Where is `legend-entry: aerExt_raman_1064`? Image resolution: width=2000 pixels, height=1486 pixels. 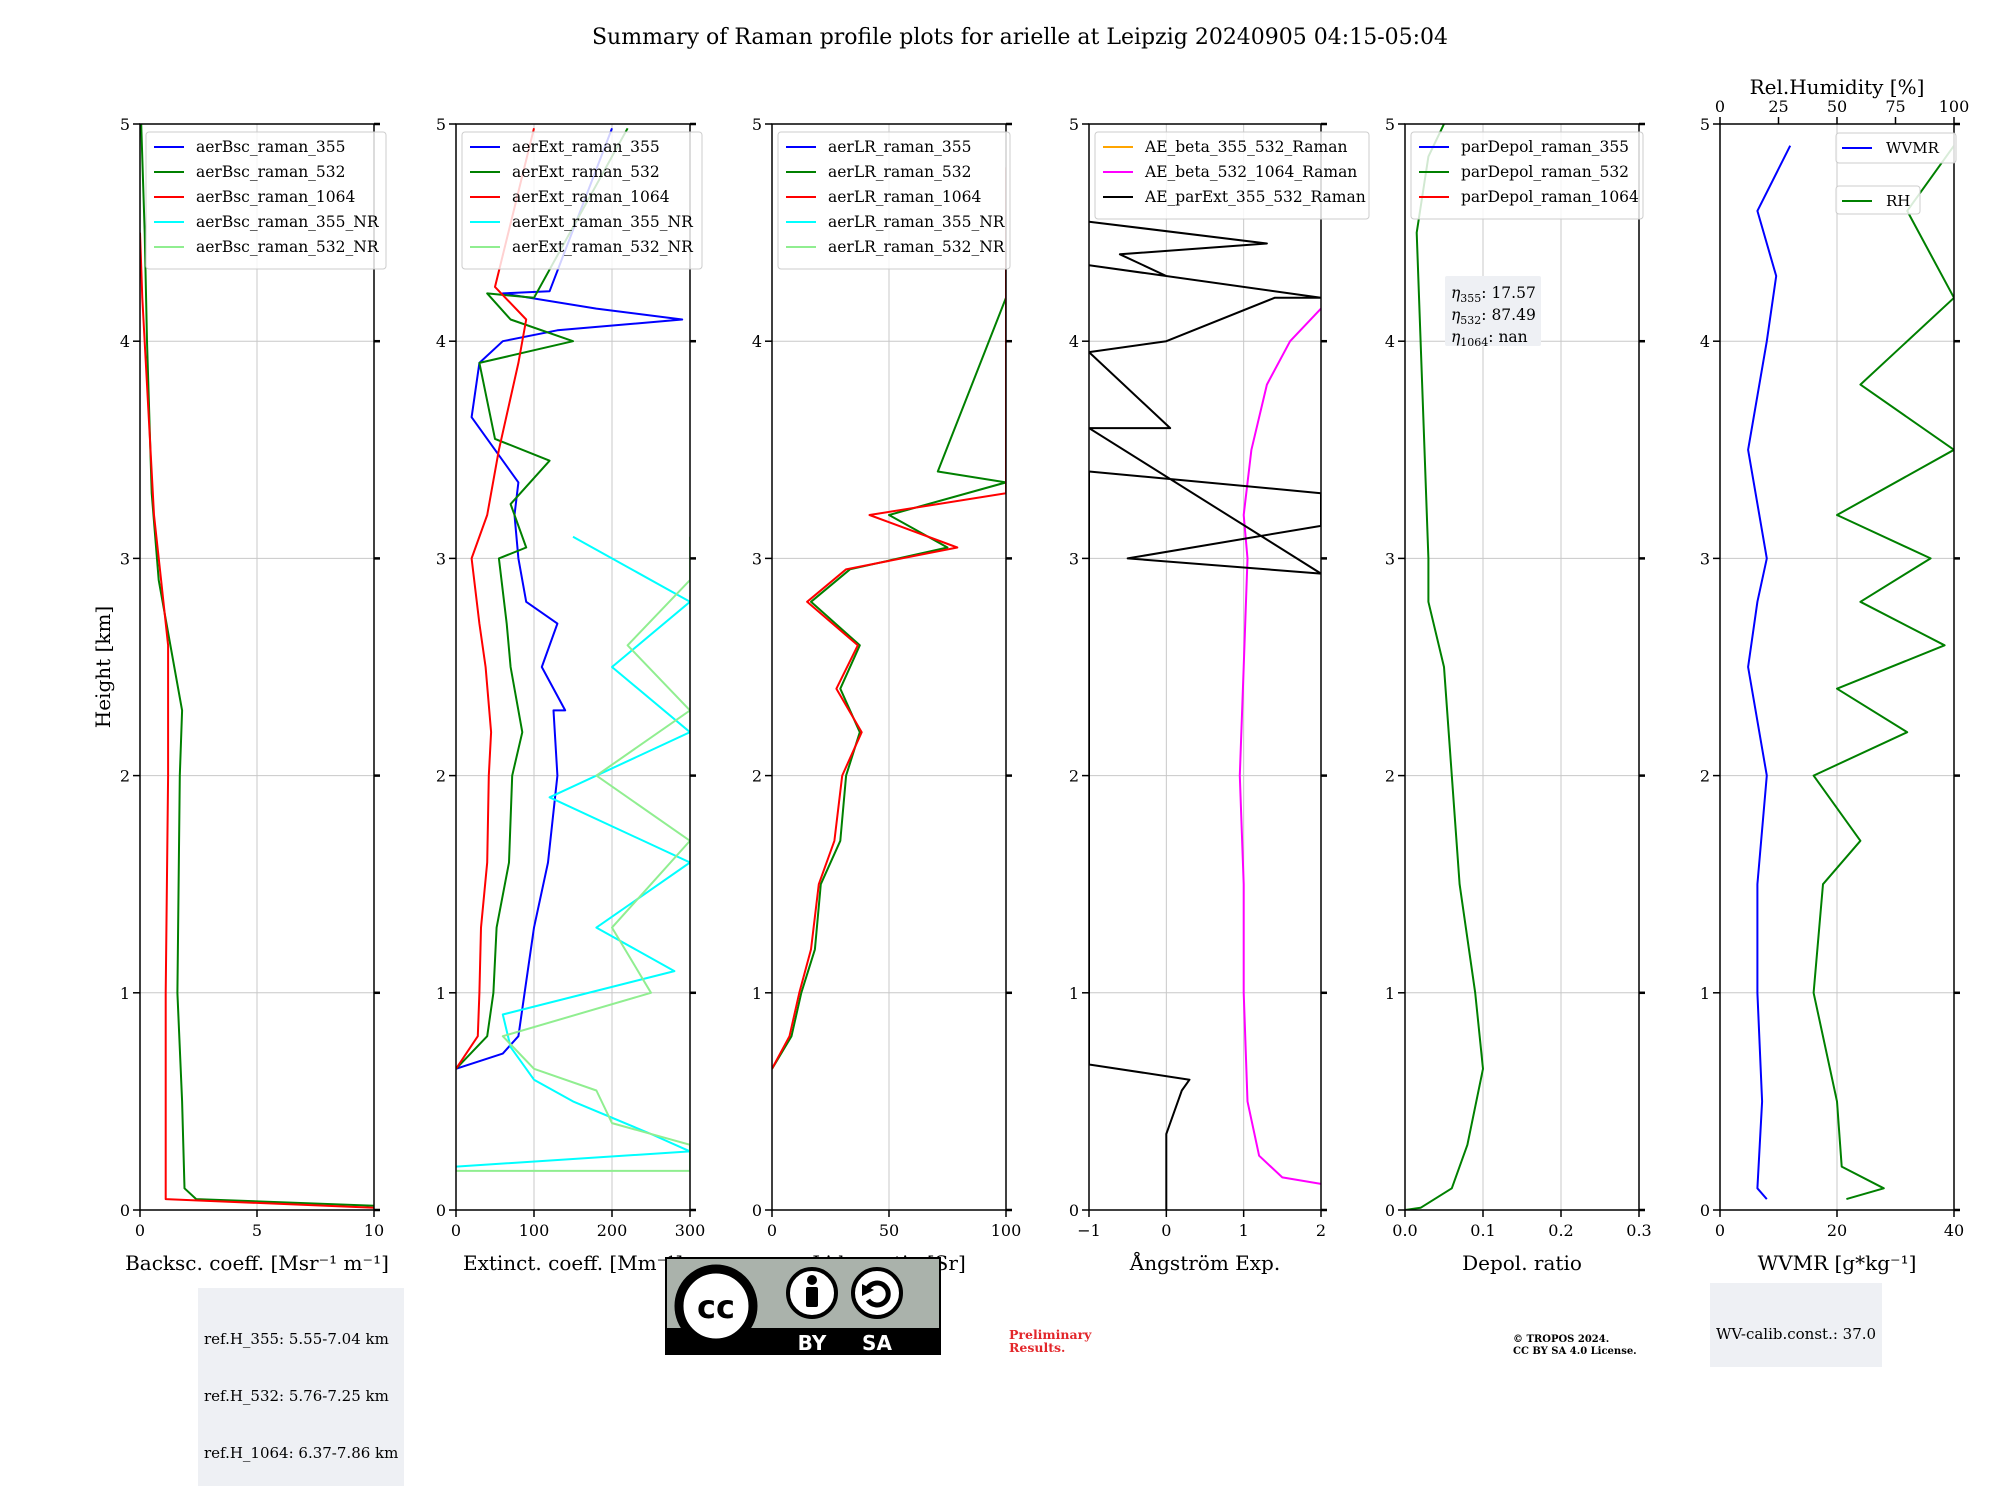 legend-entry: aerExt_raman_1064 is located at coordinates (591, 197).